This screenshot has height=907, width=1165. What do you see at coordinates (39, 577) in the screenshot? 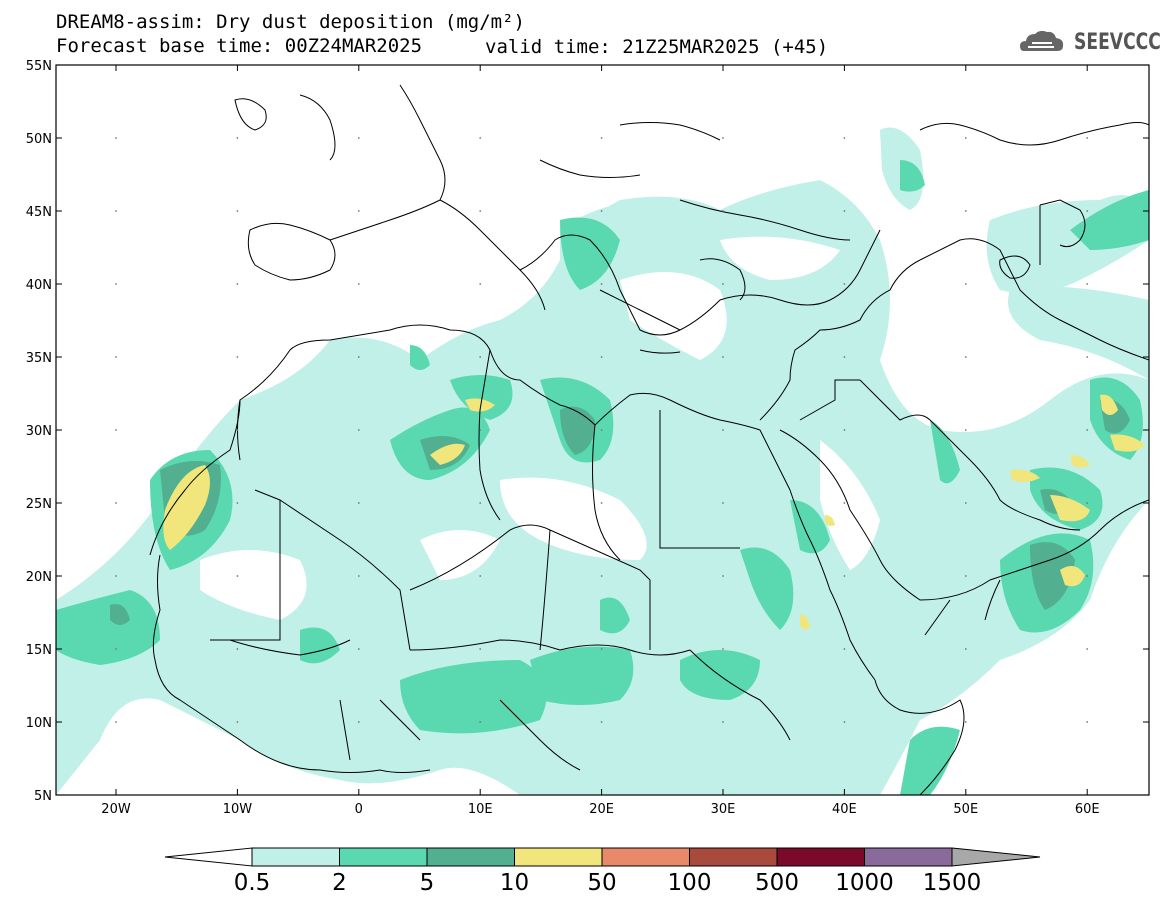
I see `lat-label: 20N` at bounding box center [39, 577].